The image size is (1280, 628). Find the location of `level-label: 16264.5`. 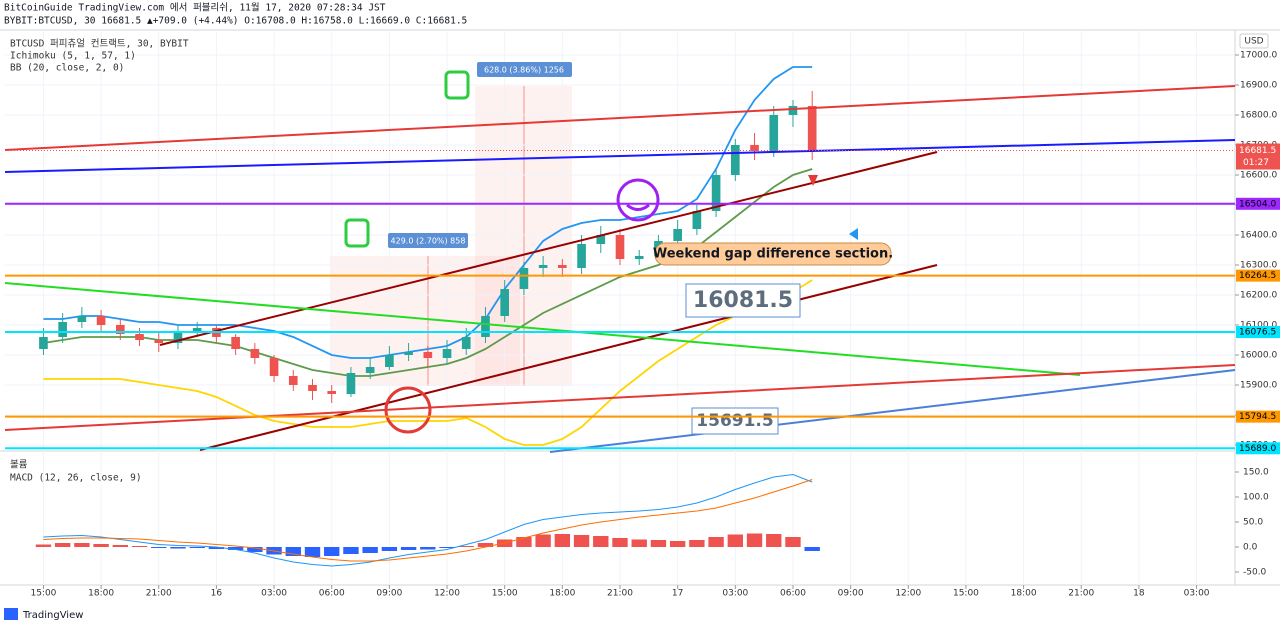

level-label: 16264.5 is located at coordinates (1257, 276).